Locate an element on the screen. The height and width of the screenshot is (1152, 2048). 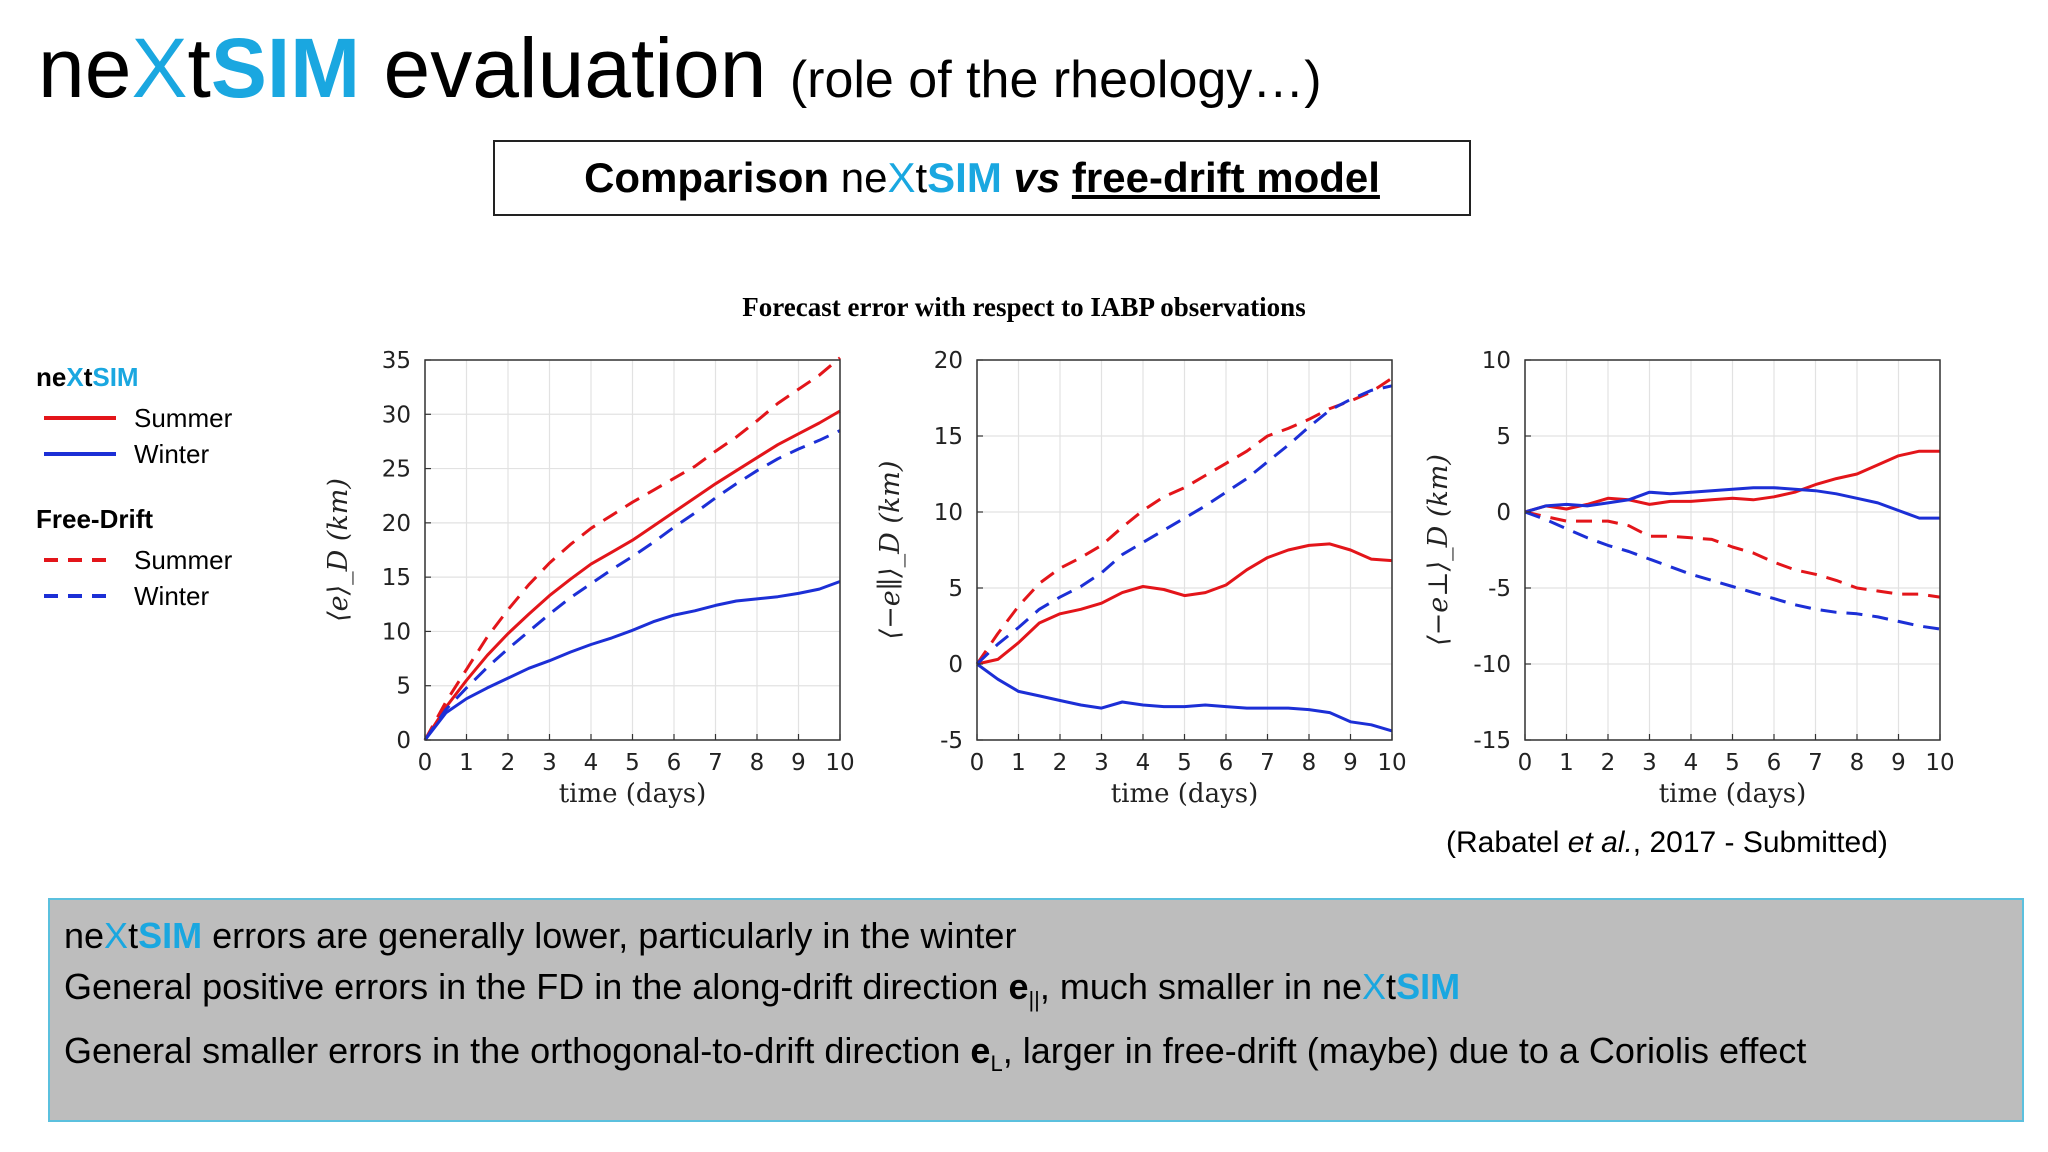
y-tick-label: 35 is located at coordinates (396, 361).